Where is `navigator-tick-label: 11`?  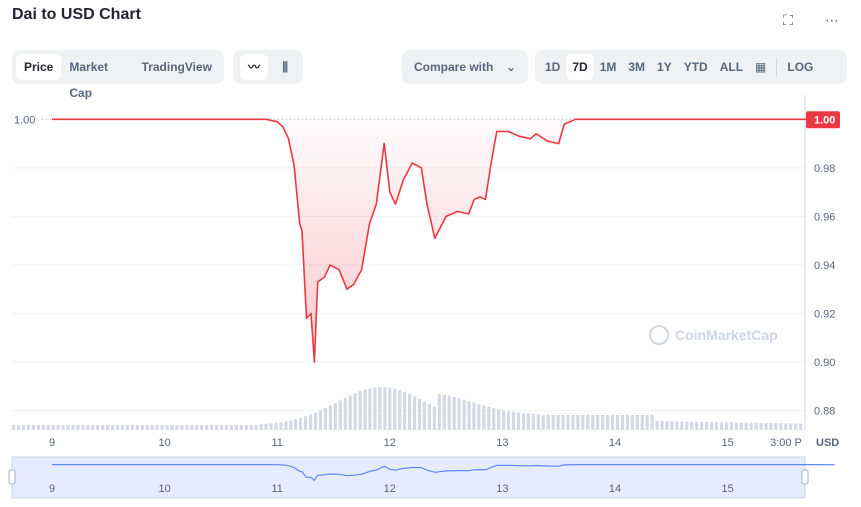 navigator-tick-label: 11 is located at coordinates (276, 489).